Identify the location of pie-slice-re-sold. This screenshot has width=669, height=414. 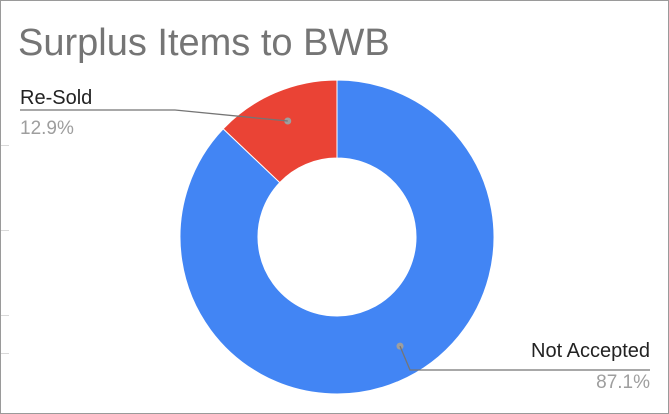
(280, 131).